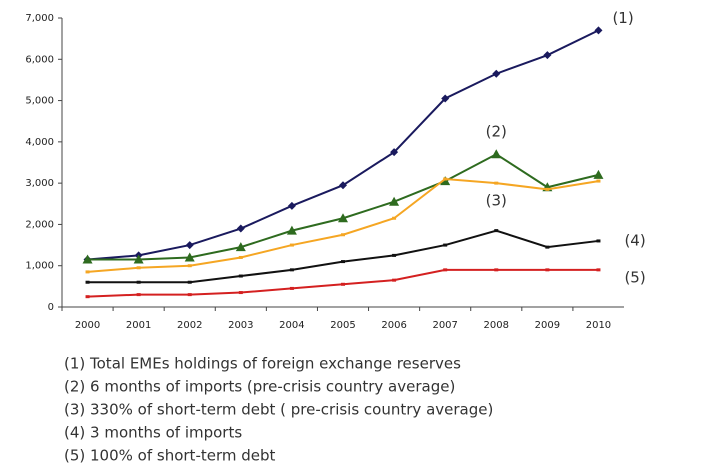  What do you see at coordinates (39, 101) in the screenshot?
I see `y-tick-label: 5,000` at bounding box center [39, 101].